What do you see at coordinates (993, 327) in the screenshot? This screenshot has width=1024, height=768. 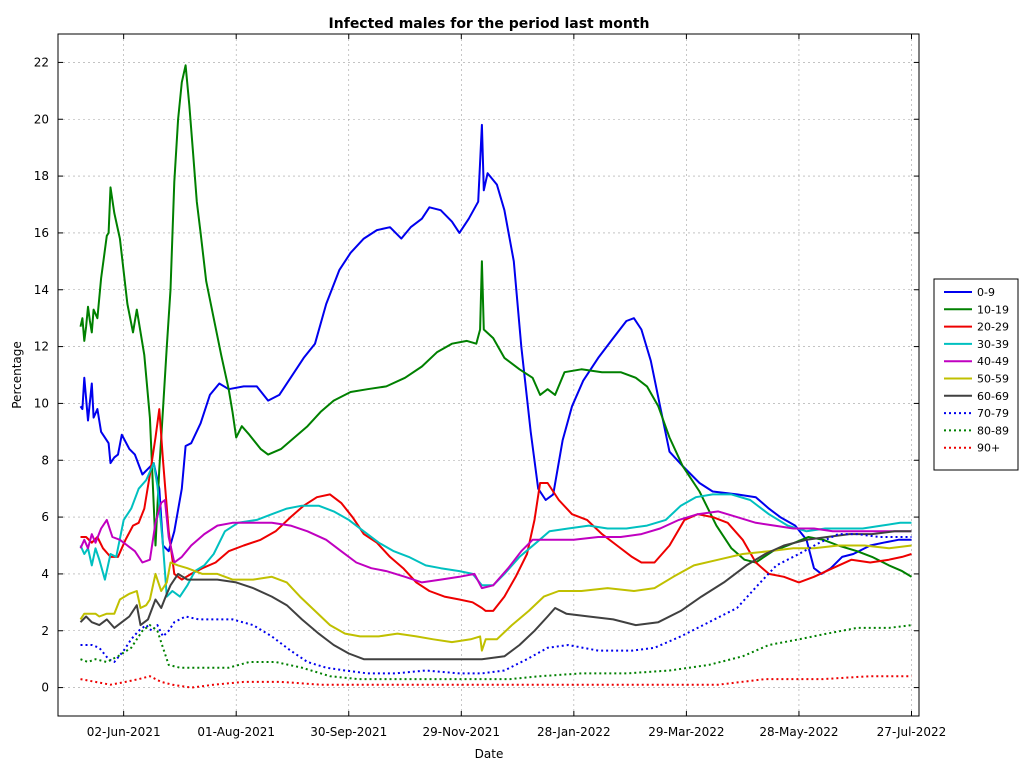 I see `legend-label: 20-29` at bounding box center [993, 327].